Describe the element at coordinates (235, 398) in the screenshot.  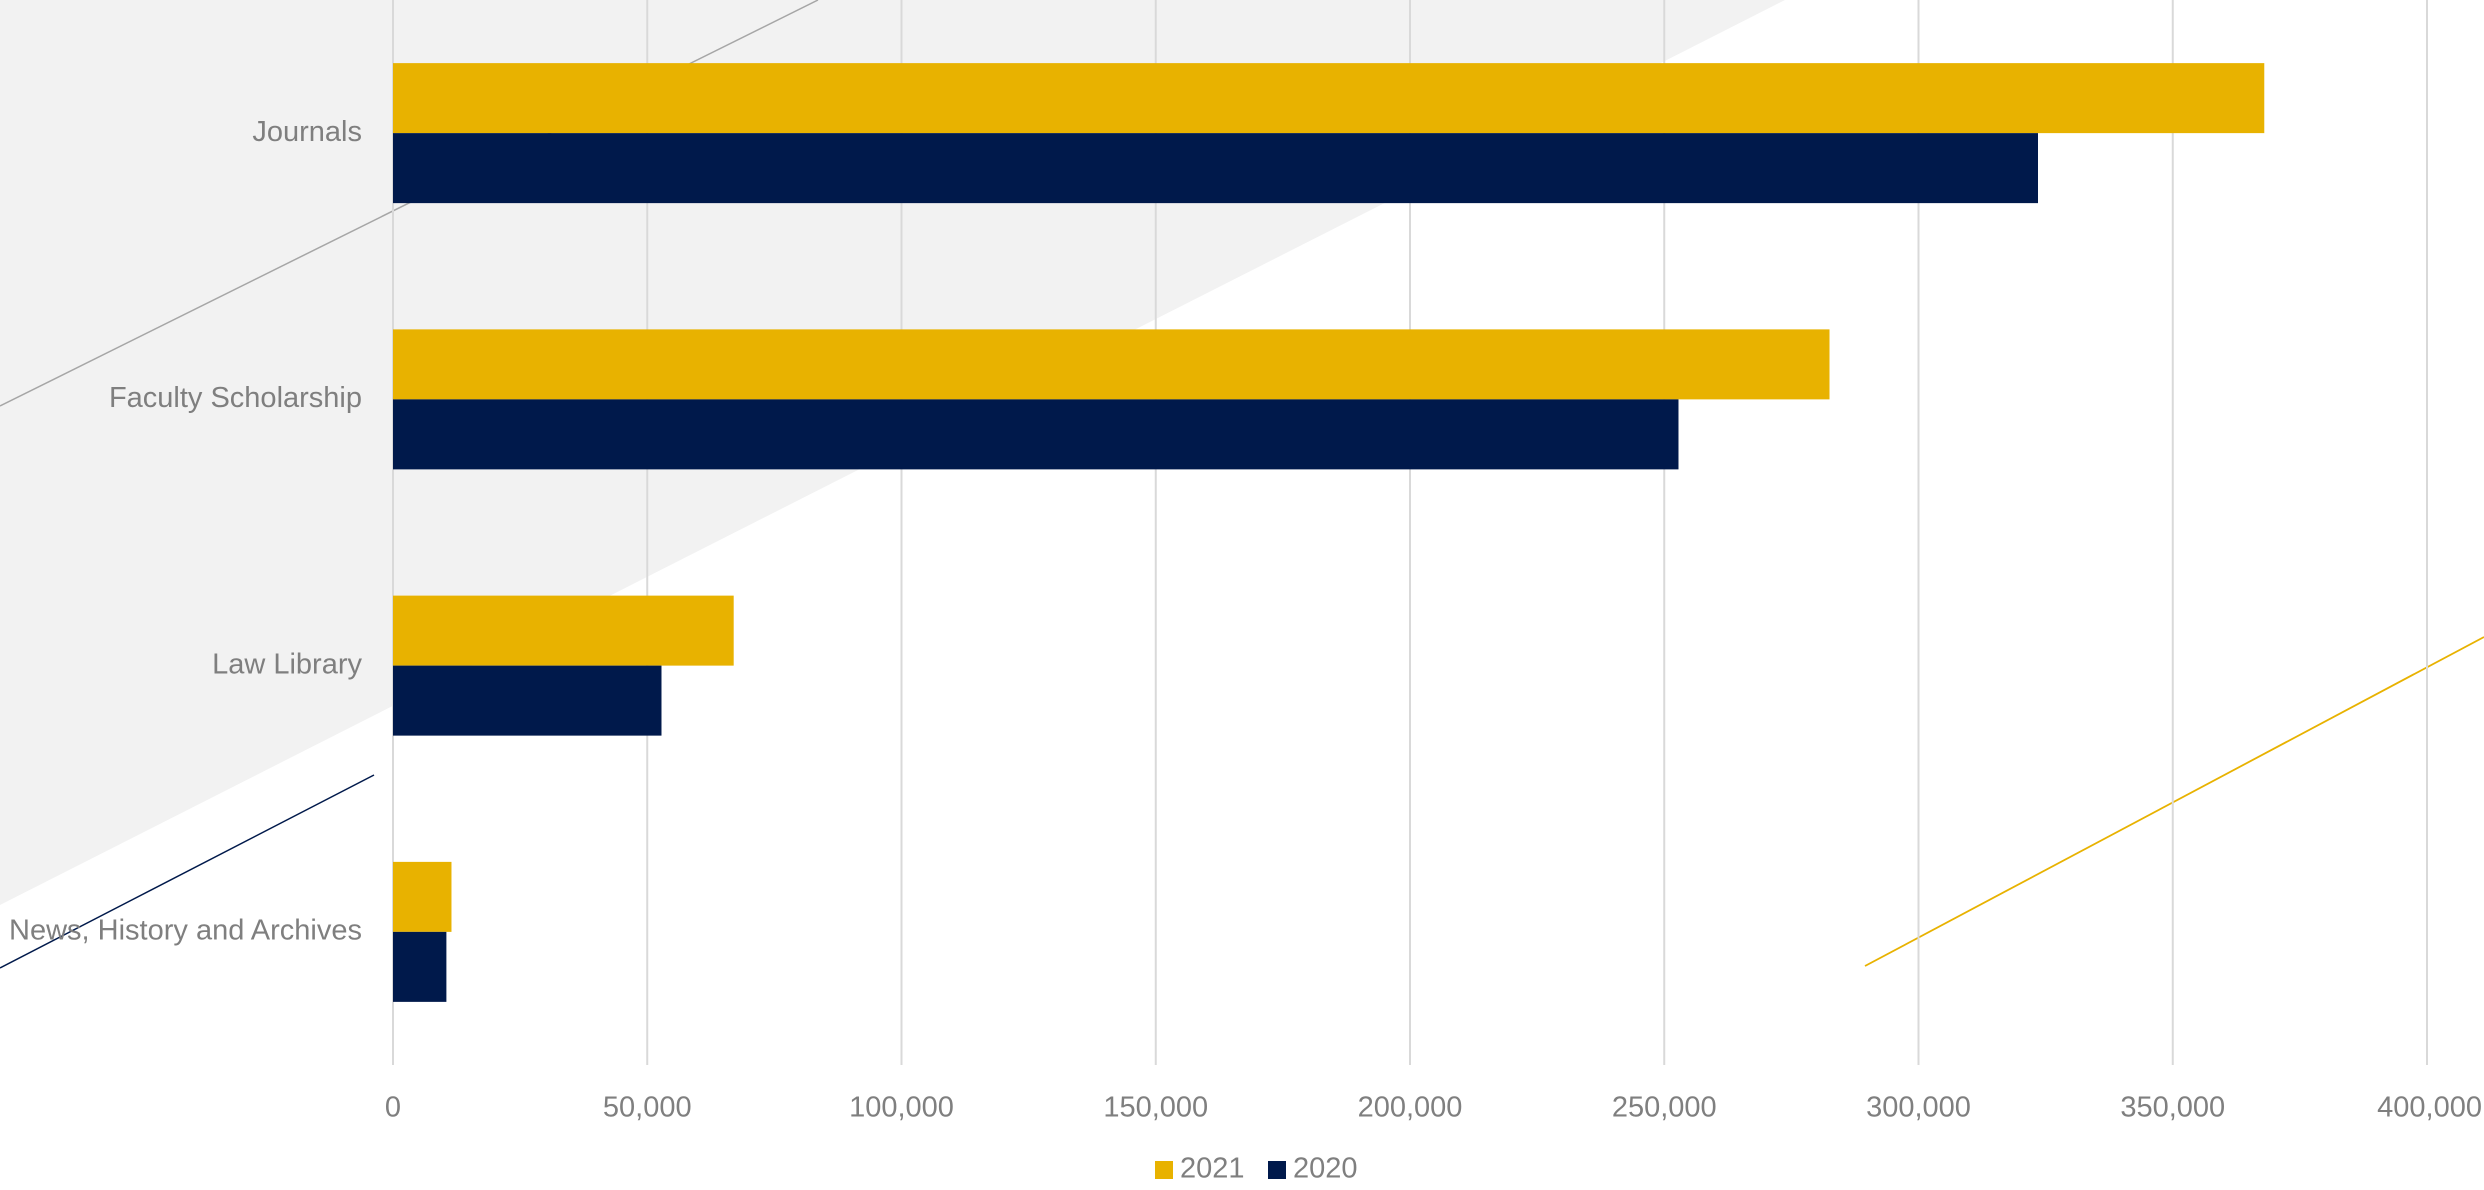
I see `category-label: Faculty Scholarship` at that location.